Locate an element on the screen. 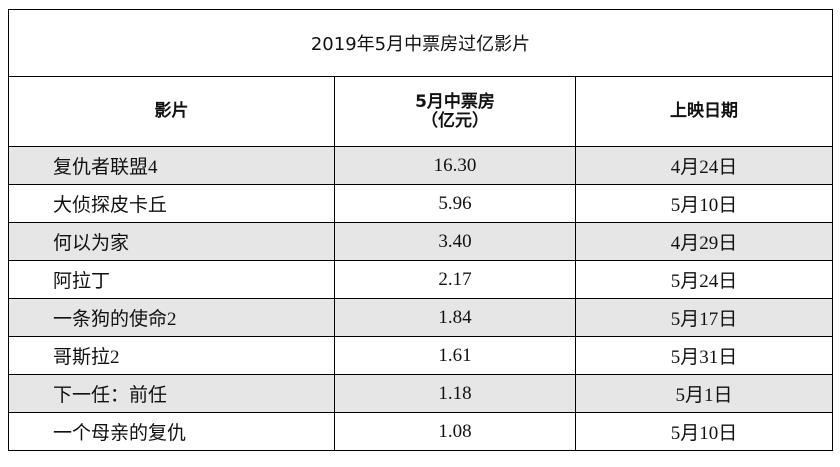 The height and width of the screenshot is (467, 840). title-row: 2019年5月中票房过亿影片 is located at coordinates (420, 43).